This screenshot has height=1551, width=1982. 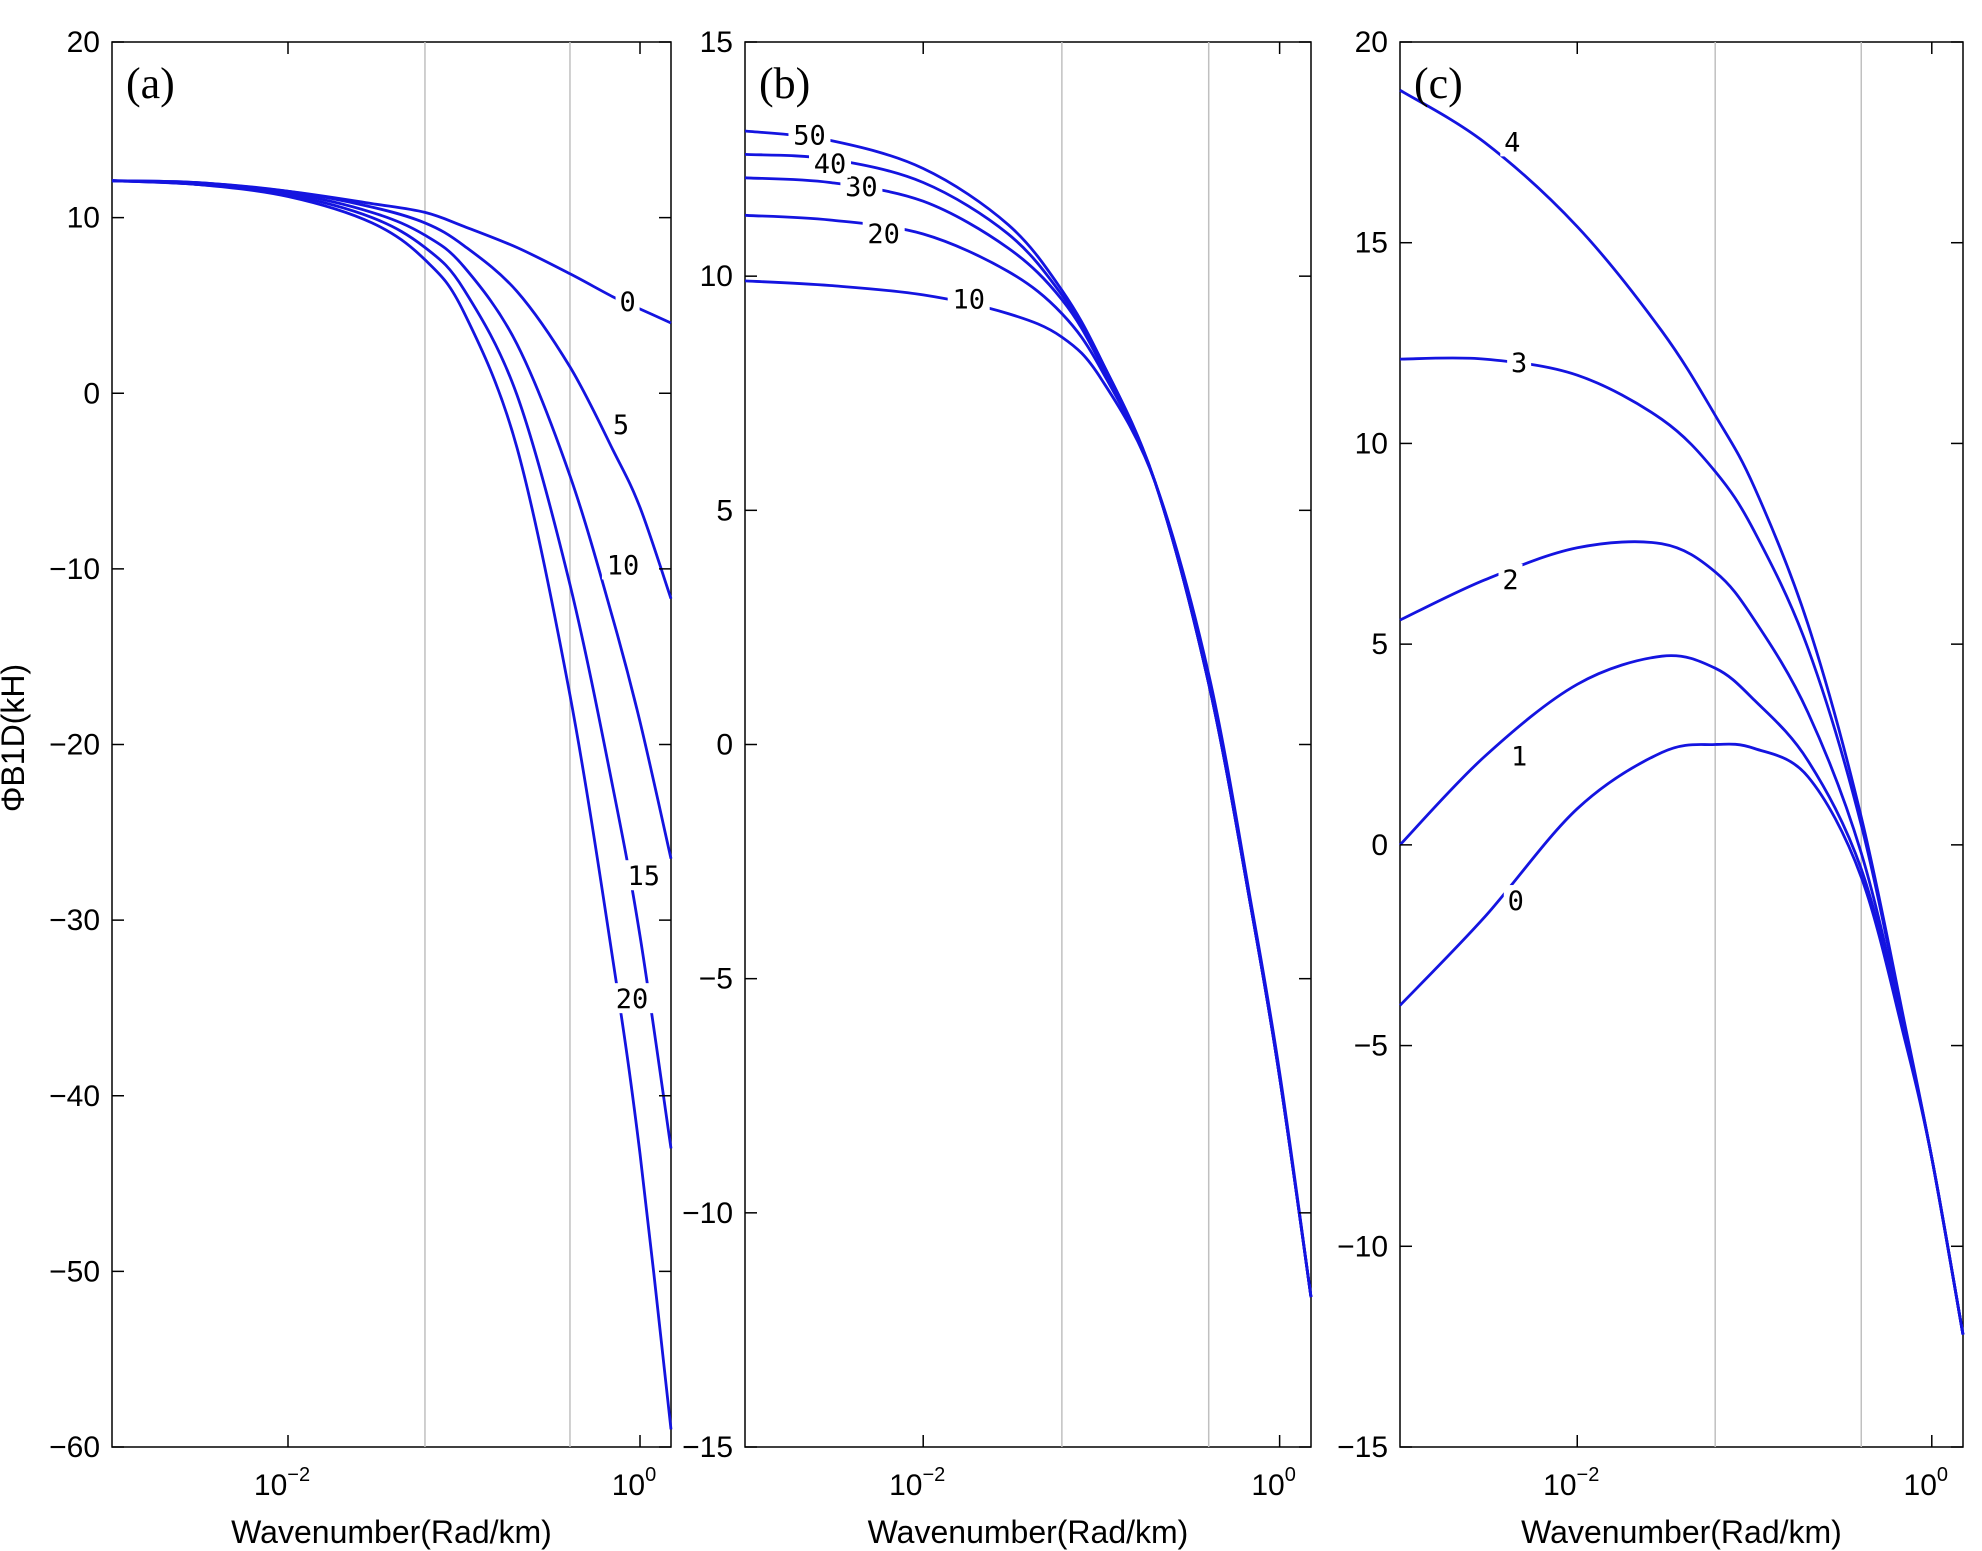 I want to click on y-tick-label: −30, so click(x=74, y=920).